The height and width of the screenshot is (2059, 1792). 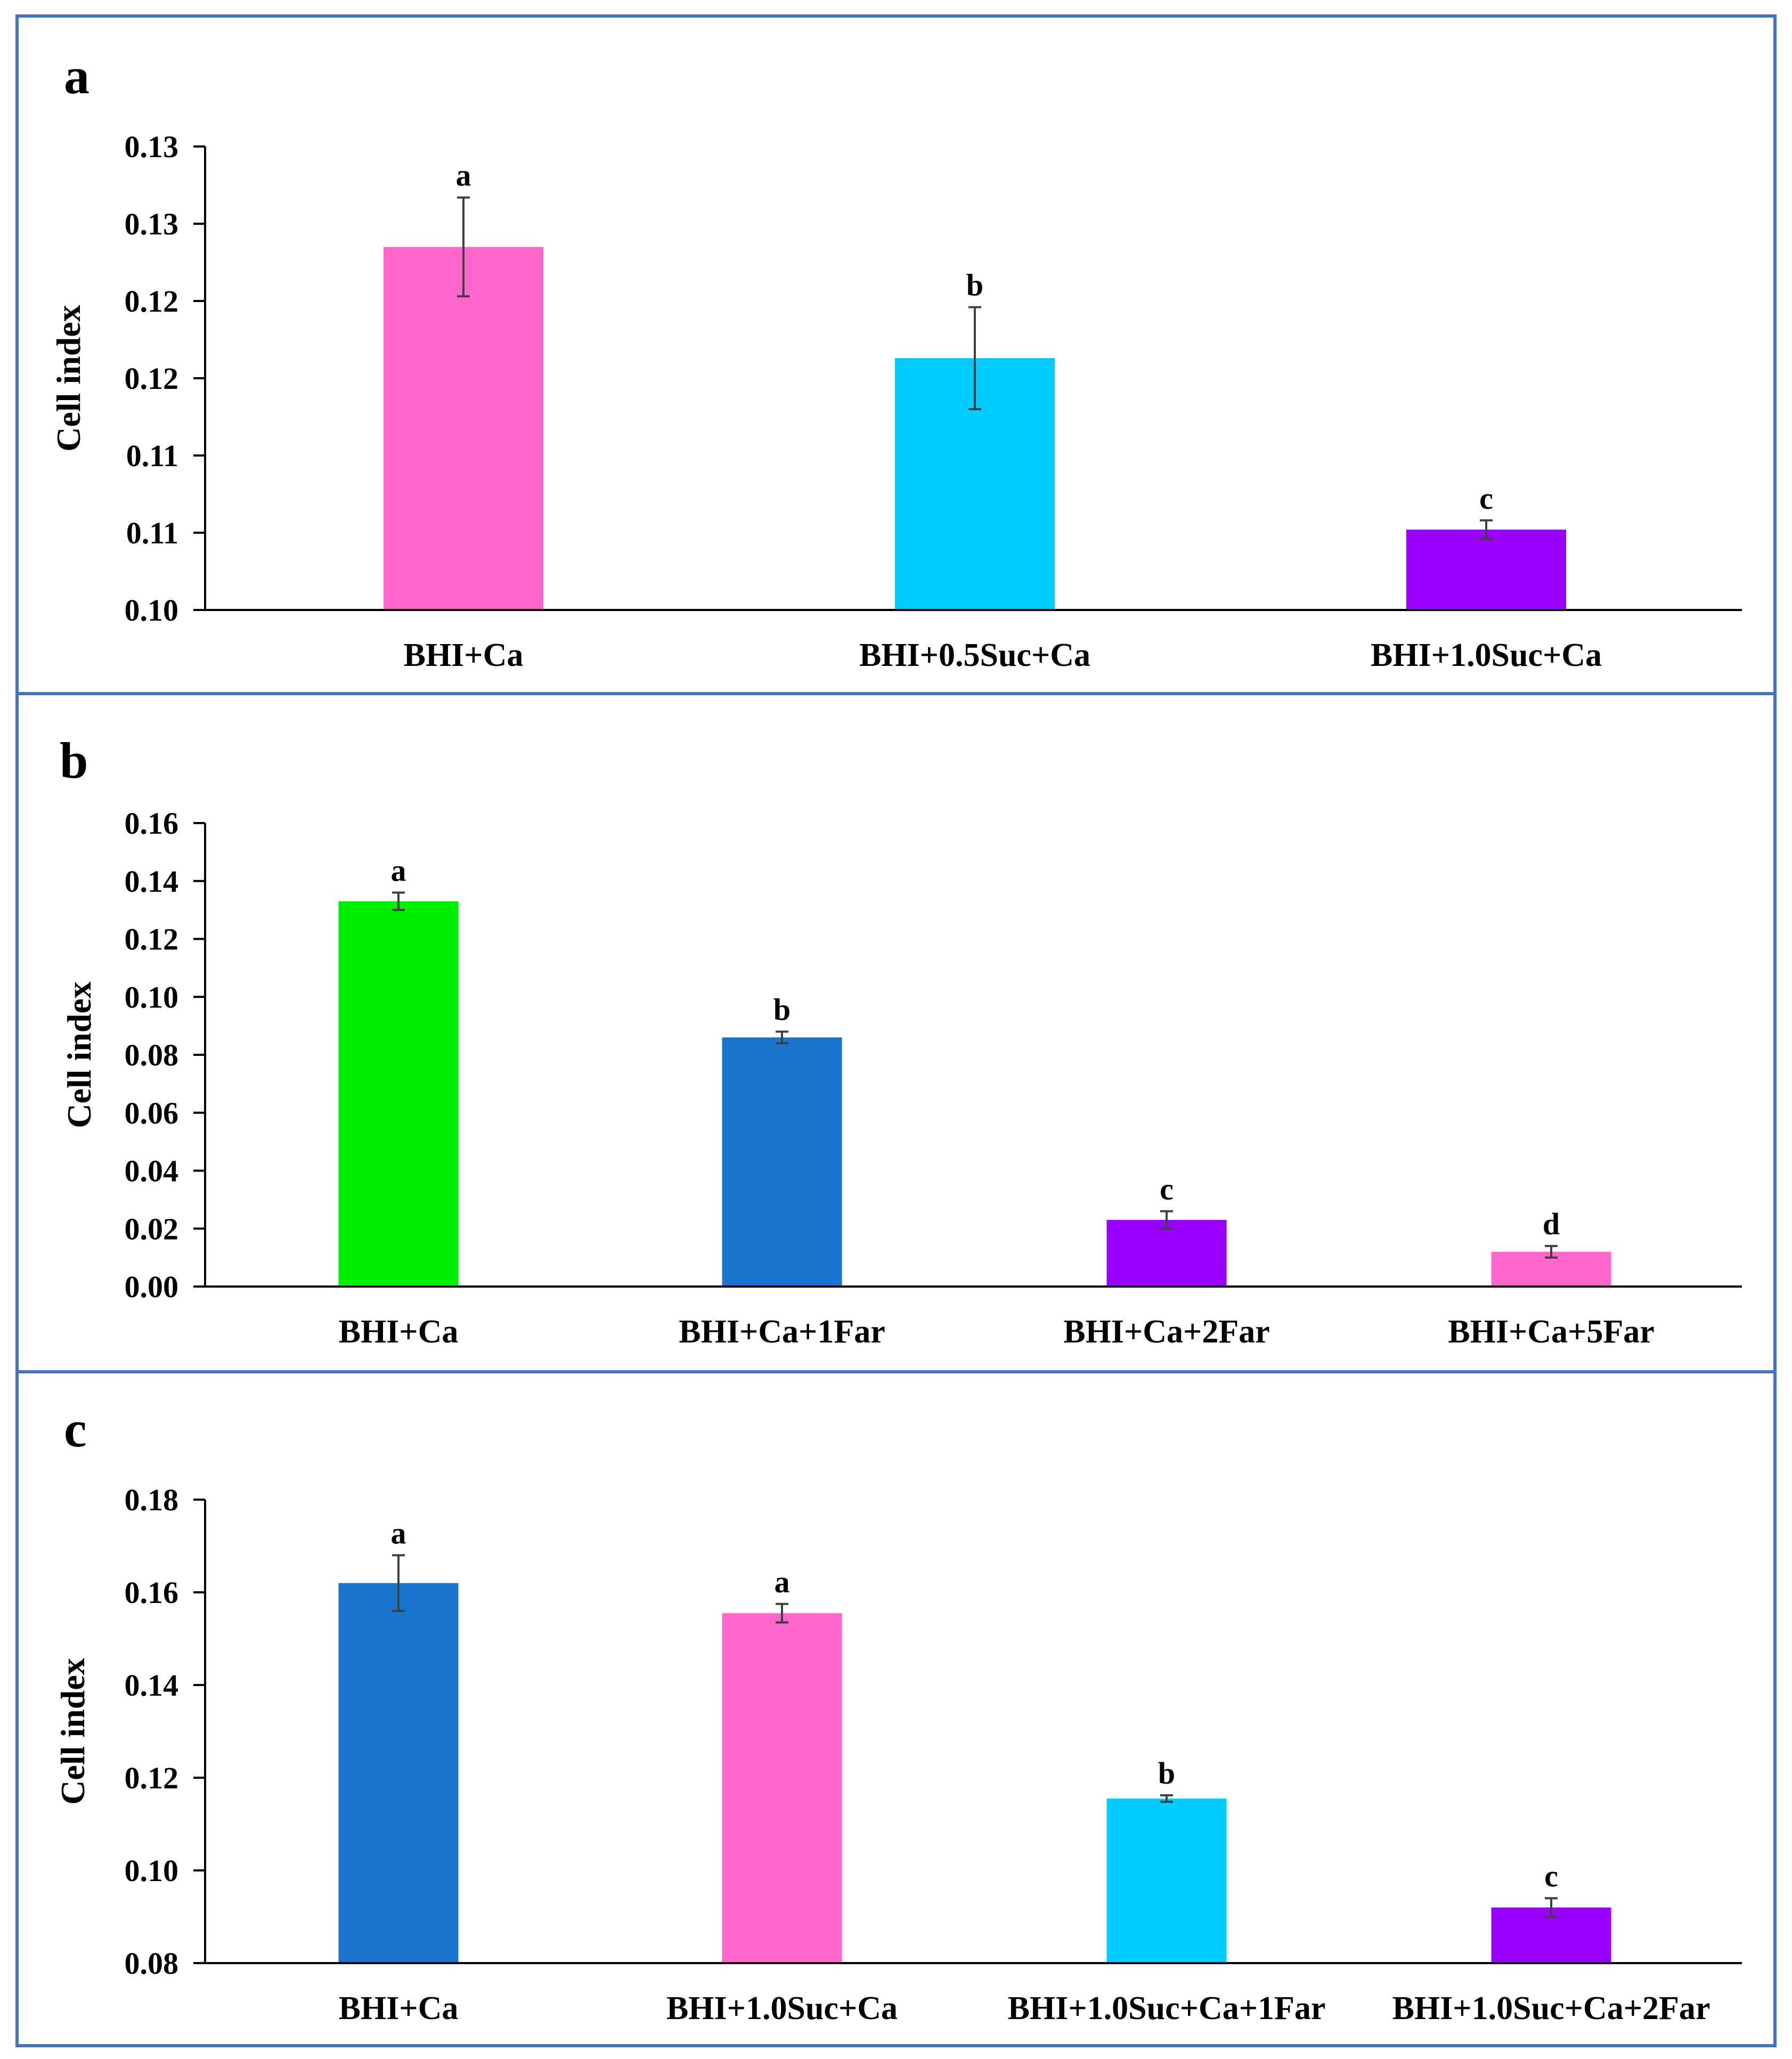 I want to click on panel-letter: b, so click(x=74, y=760).